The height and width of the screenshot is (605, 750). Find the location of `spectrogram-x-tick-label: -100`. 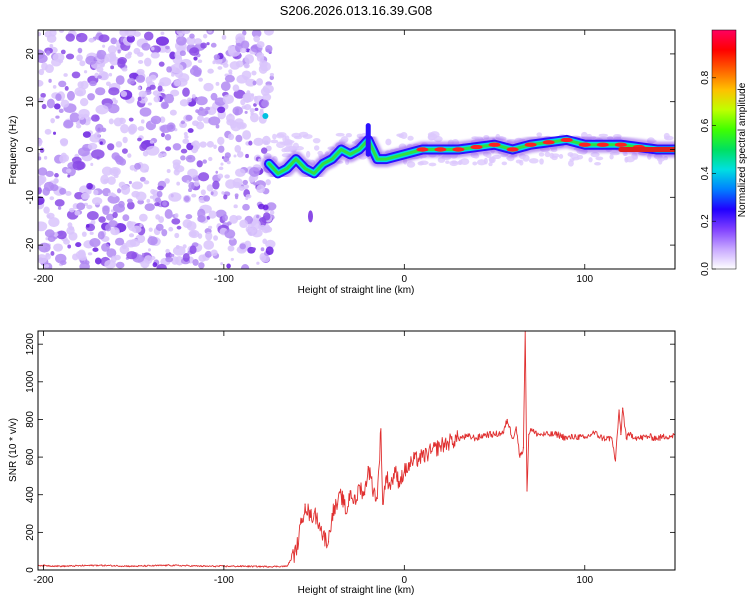

spectrogram-x-tick-label: -100 is located at coordinates (224, 279).